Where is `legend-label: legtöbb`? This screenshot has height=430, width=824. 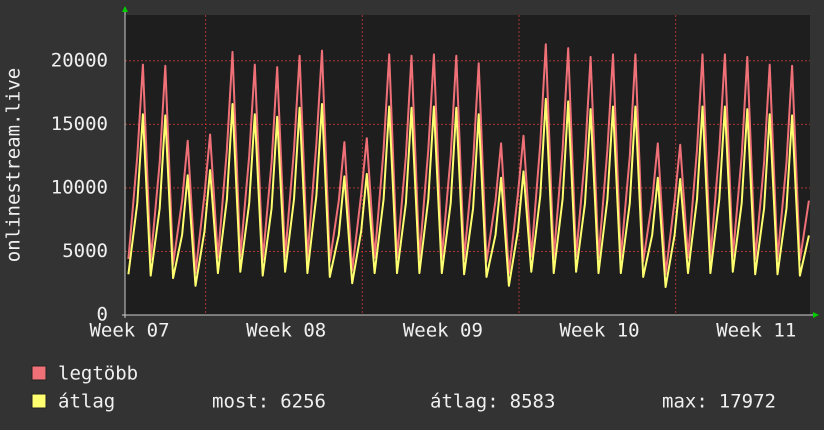
legend-label: legtöbb is located at coordinates (98, 374).